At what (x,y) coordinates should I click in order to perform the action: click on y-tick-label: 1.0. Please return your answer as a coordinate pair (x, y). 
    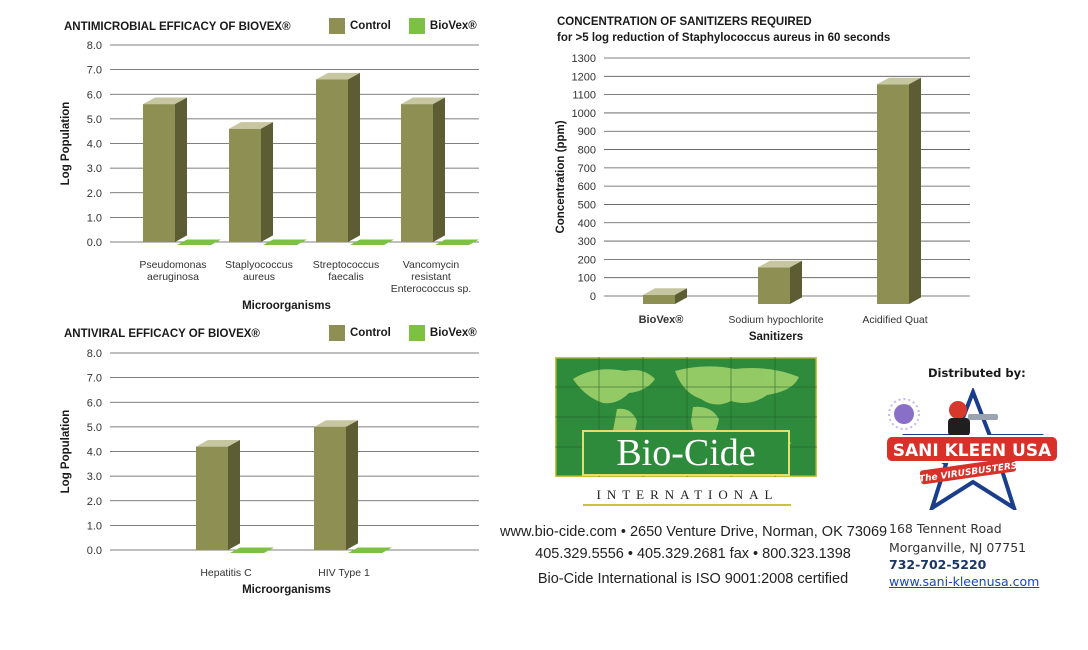
    Looking at the image, I should click on (94, 526).